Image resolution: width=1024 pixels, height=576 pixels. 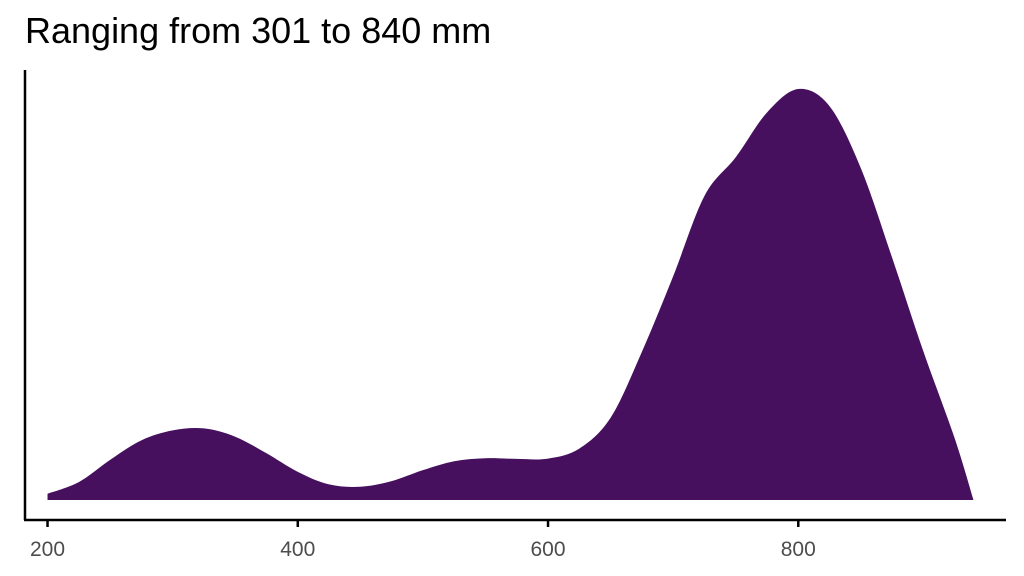 What do you see at coordinates (258, 30) in the screenshot?
I see `chart-title: Ranging from 301 to 840 mm` at bounding box center [258, 30].